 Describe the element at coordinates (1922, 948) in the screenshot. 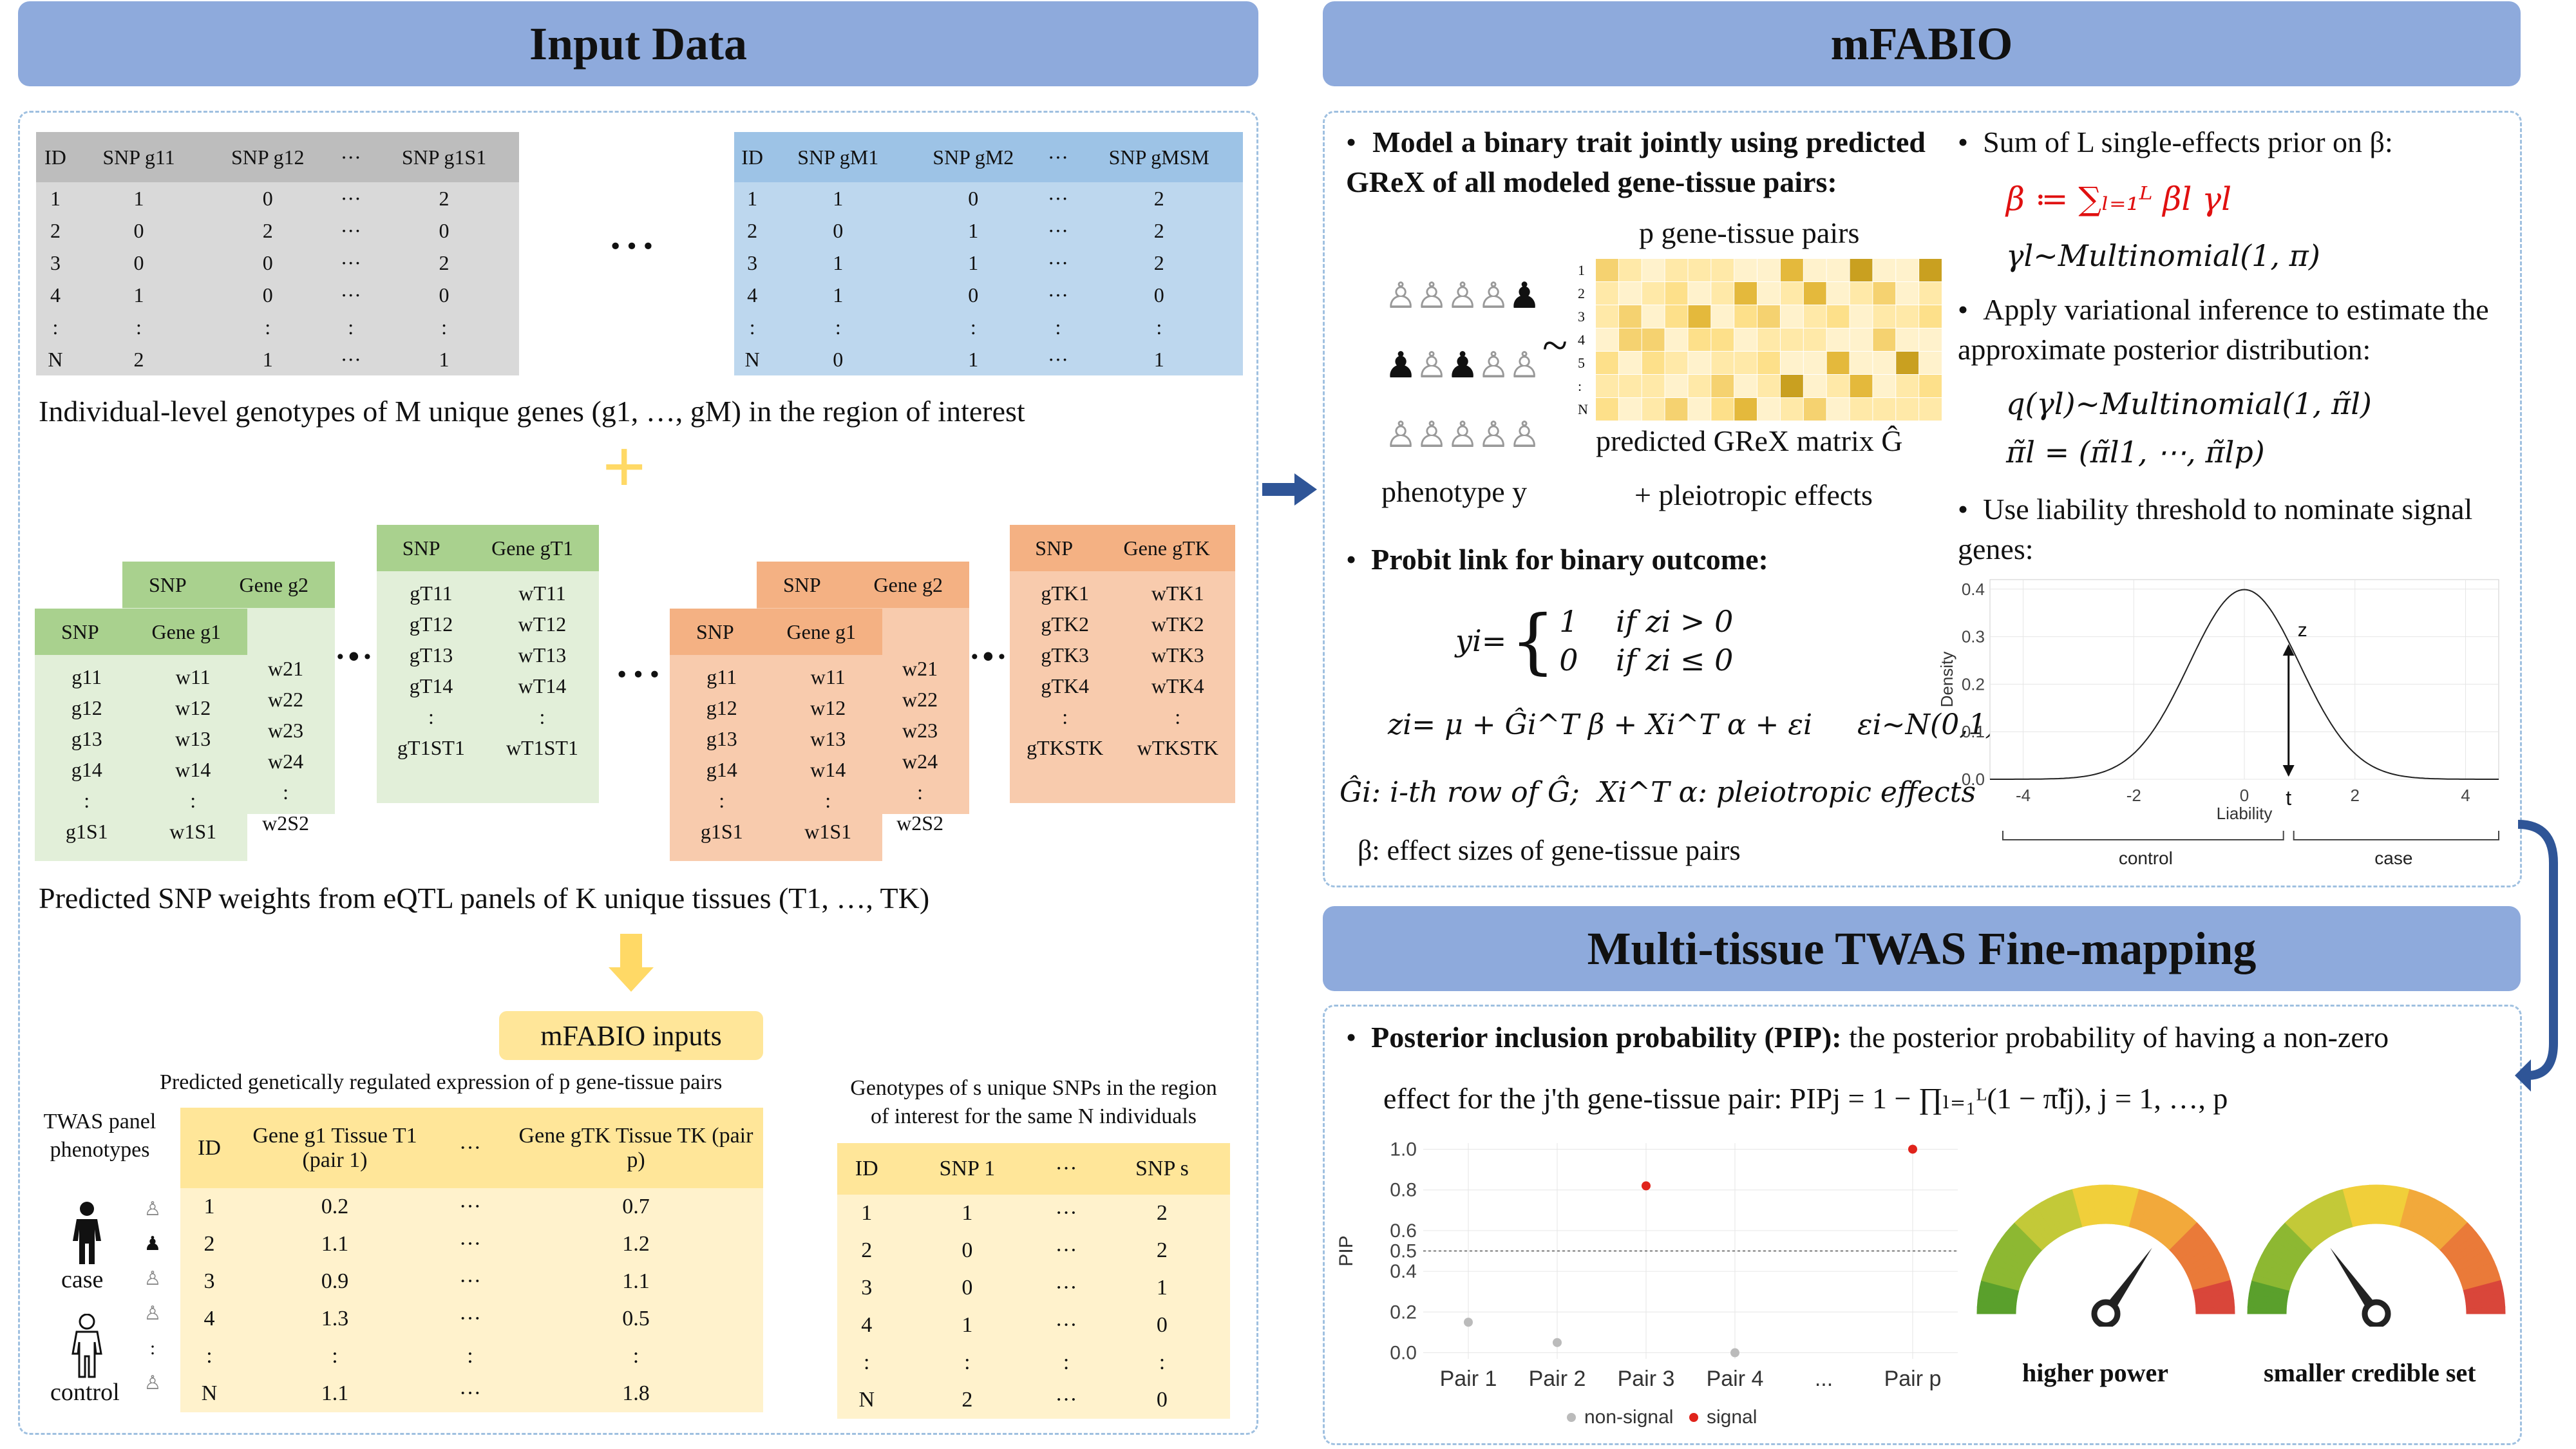

I see `finemap-title: Multi-tissue TWAS Fine-mapping` at that location.